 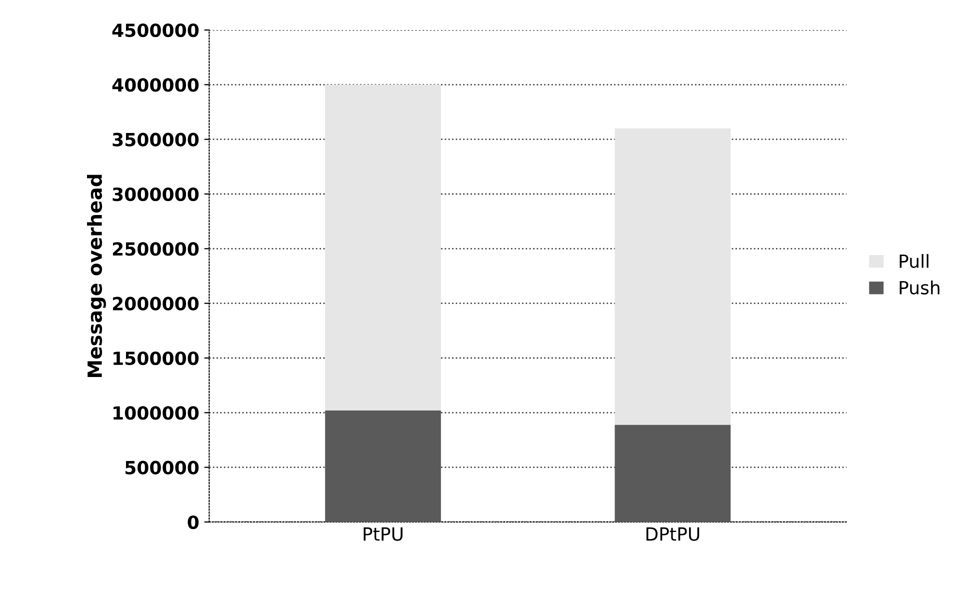 I want to click on y-tick-label: 0, so click(x=193, y=522).